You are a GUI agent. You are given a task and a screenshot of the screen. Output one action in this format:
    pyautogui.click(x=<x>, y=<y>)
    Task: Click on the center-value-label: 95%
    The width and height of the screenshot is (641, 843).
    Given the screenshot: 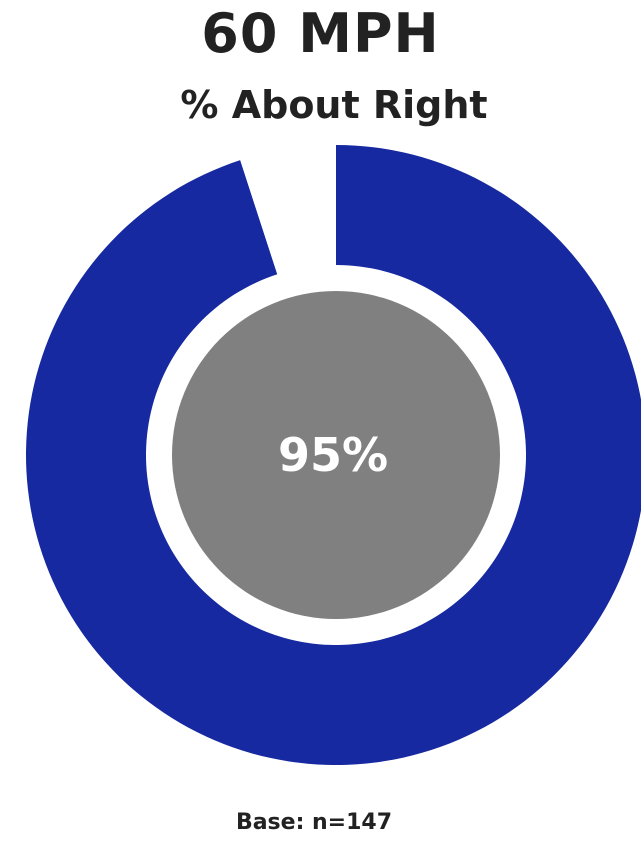 What is the action you would take?
    pyautogui.click(x=333, y=455)
    